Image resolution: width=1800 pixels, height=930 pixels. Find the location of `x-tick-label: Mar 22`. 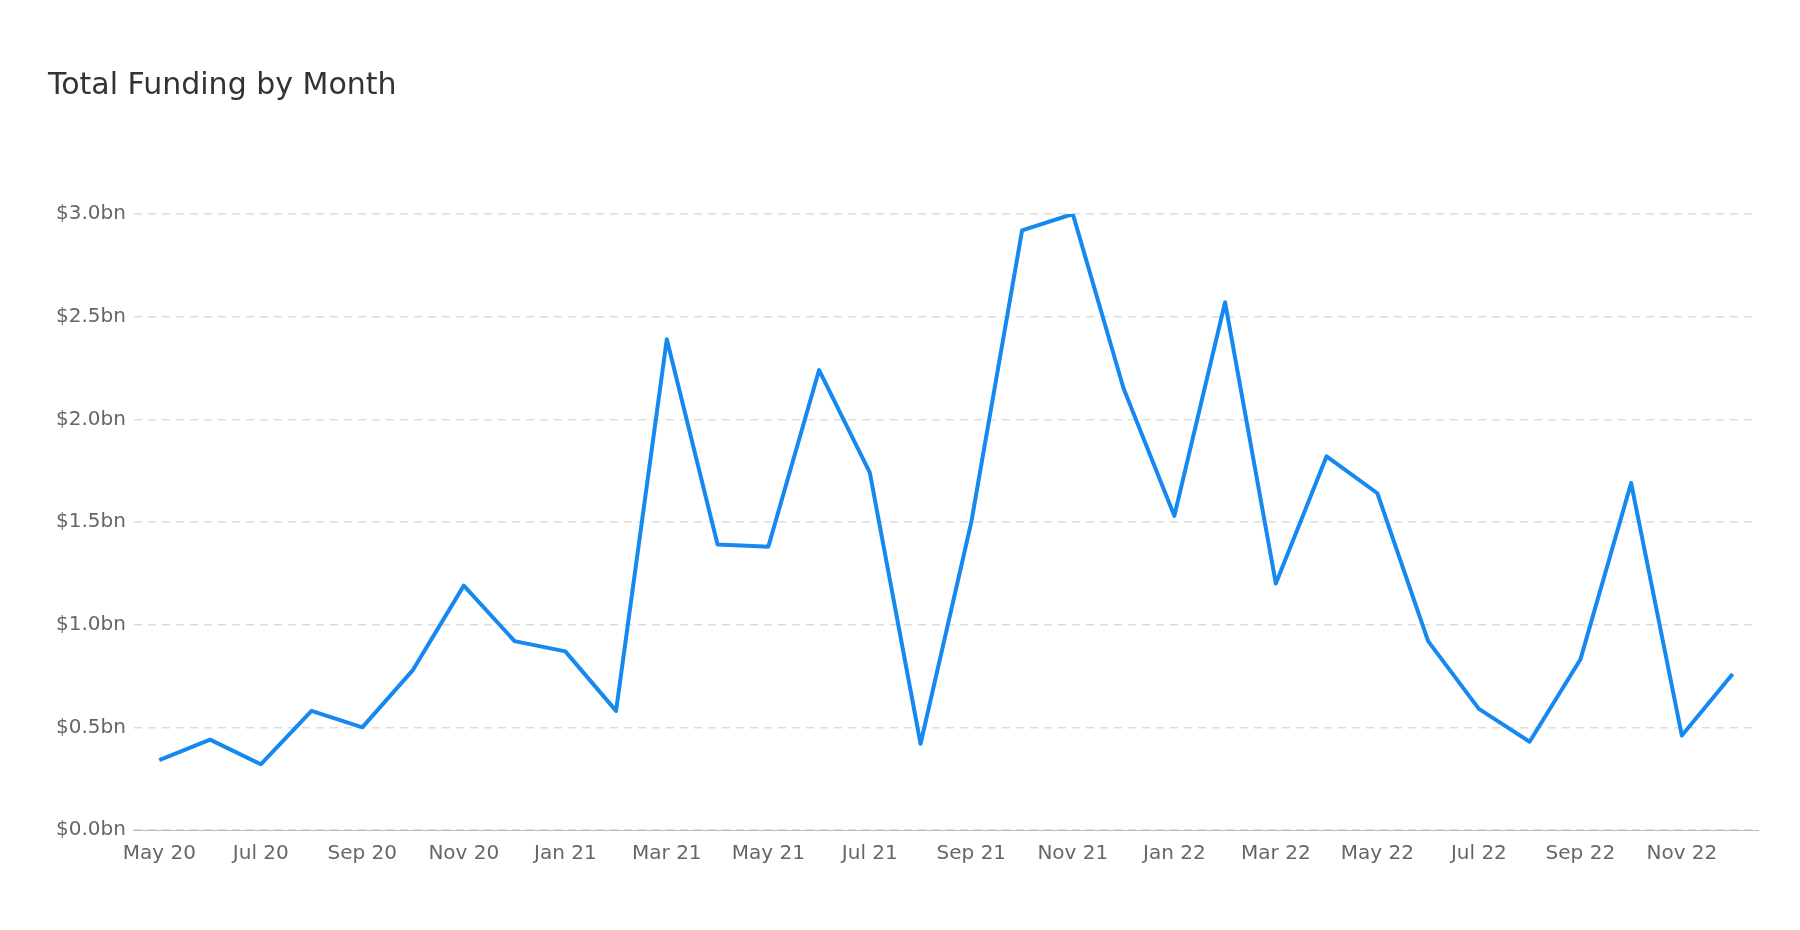

x-tick-label: Mar 22 is located at coordinates (1276, 852).